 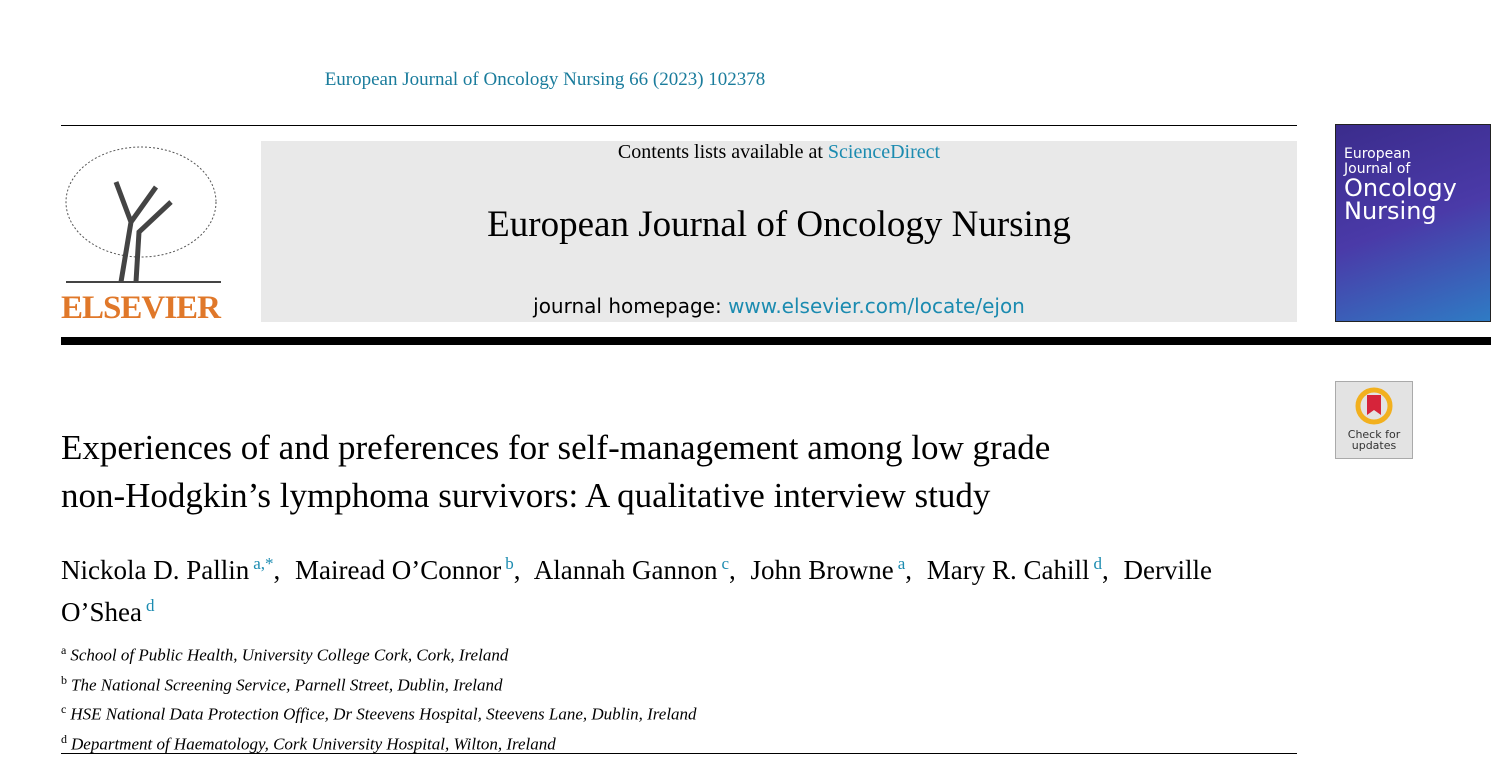 What do you see at coordinates (64, 650) in the screenshot?
I see `affiliation-key: a` at bounding box center [64, 650].